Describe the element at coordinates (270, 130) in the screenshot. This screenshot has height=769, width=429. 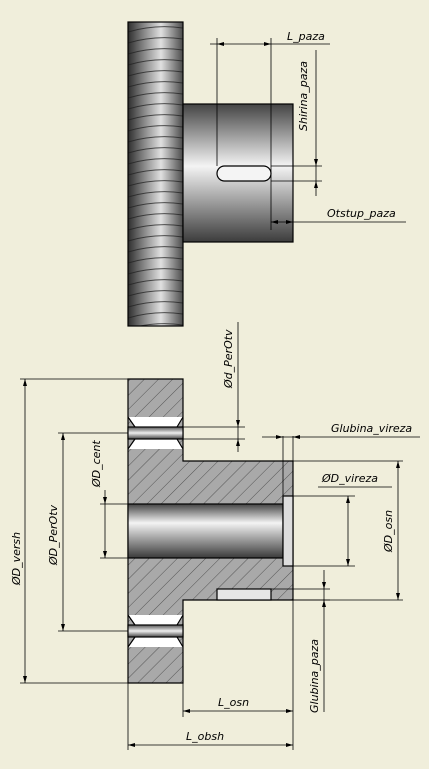
I see `dim-l-paza: L_paza` at that location.